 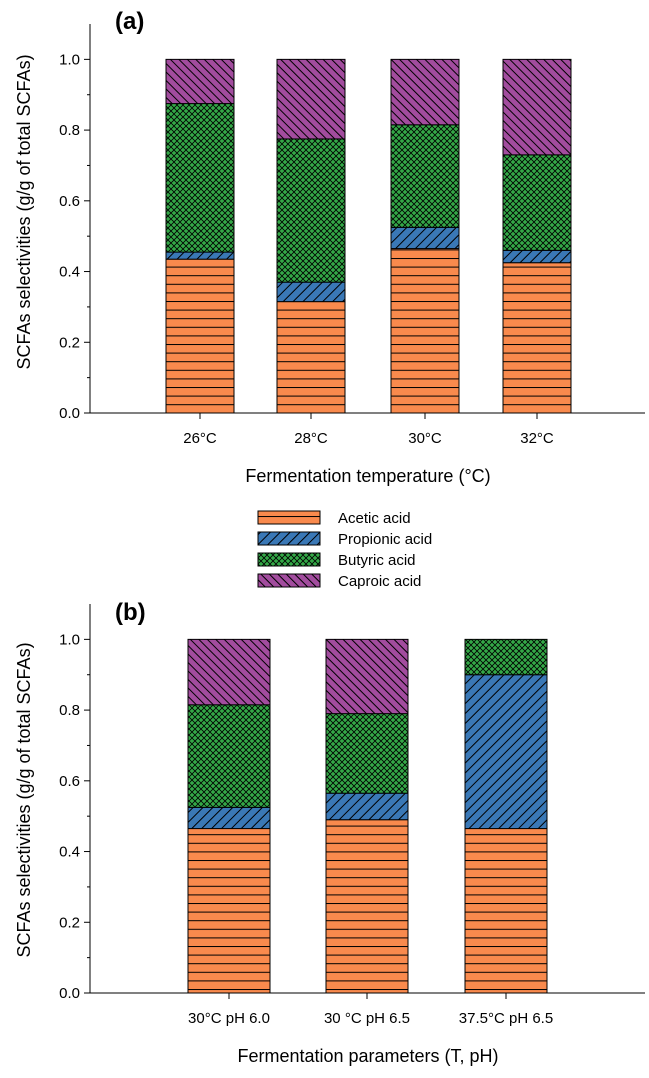 What do you see at coordinates (289, 538) in the screenshot?
I see `legend-swatch-propionic-acid` at bounding box center [289, 538].